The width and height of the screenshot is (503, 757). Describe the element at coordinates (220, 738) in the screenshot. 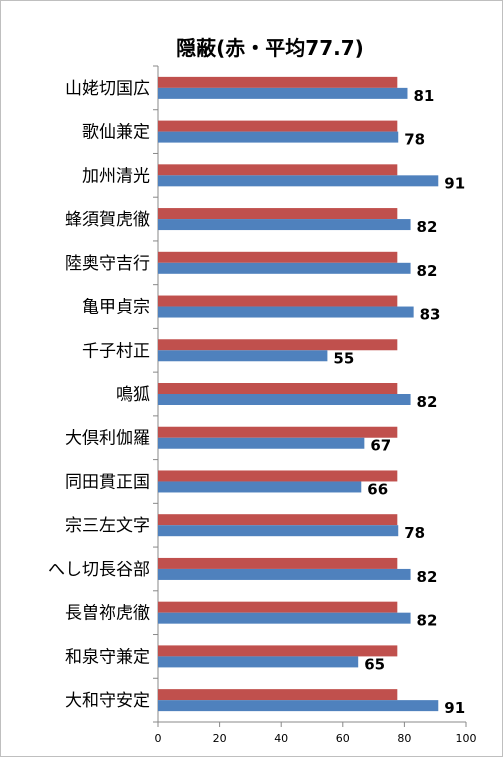

I see `x-tick-label: 20` at that location.